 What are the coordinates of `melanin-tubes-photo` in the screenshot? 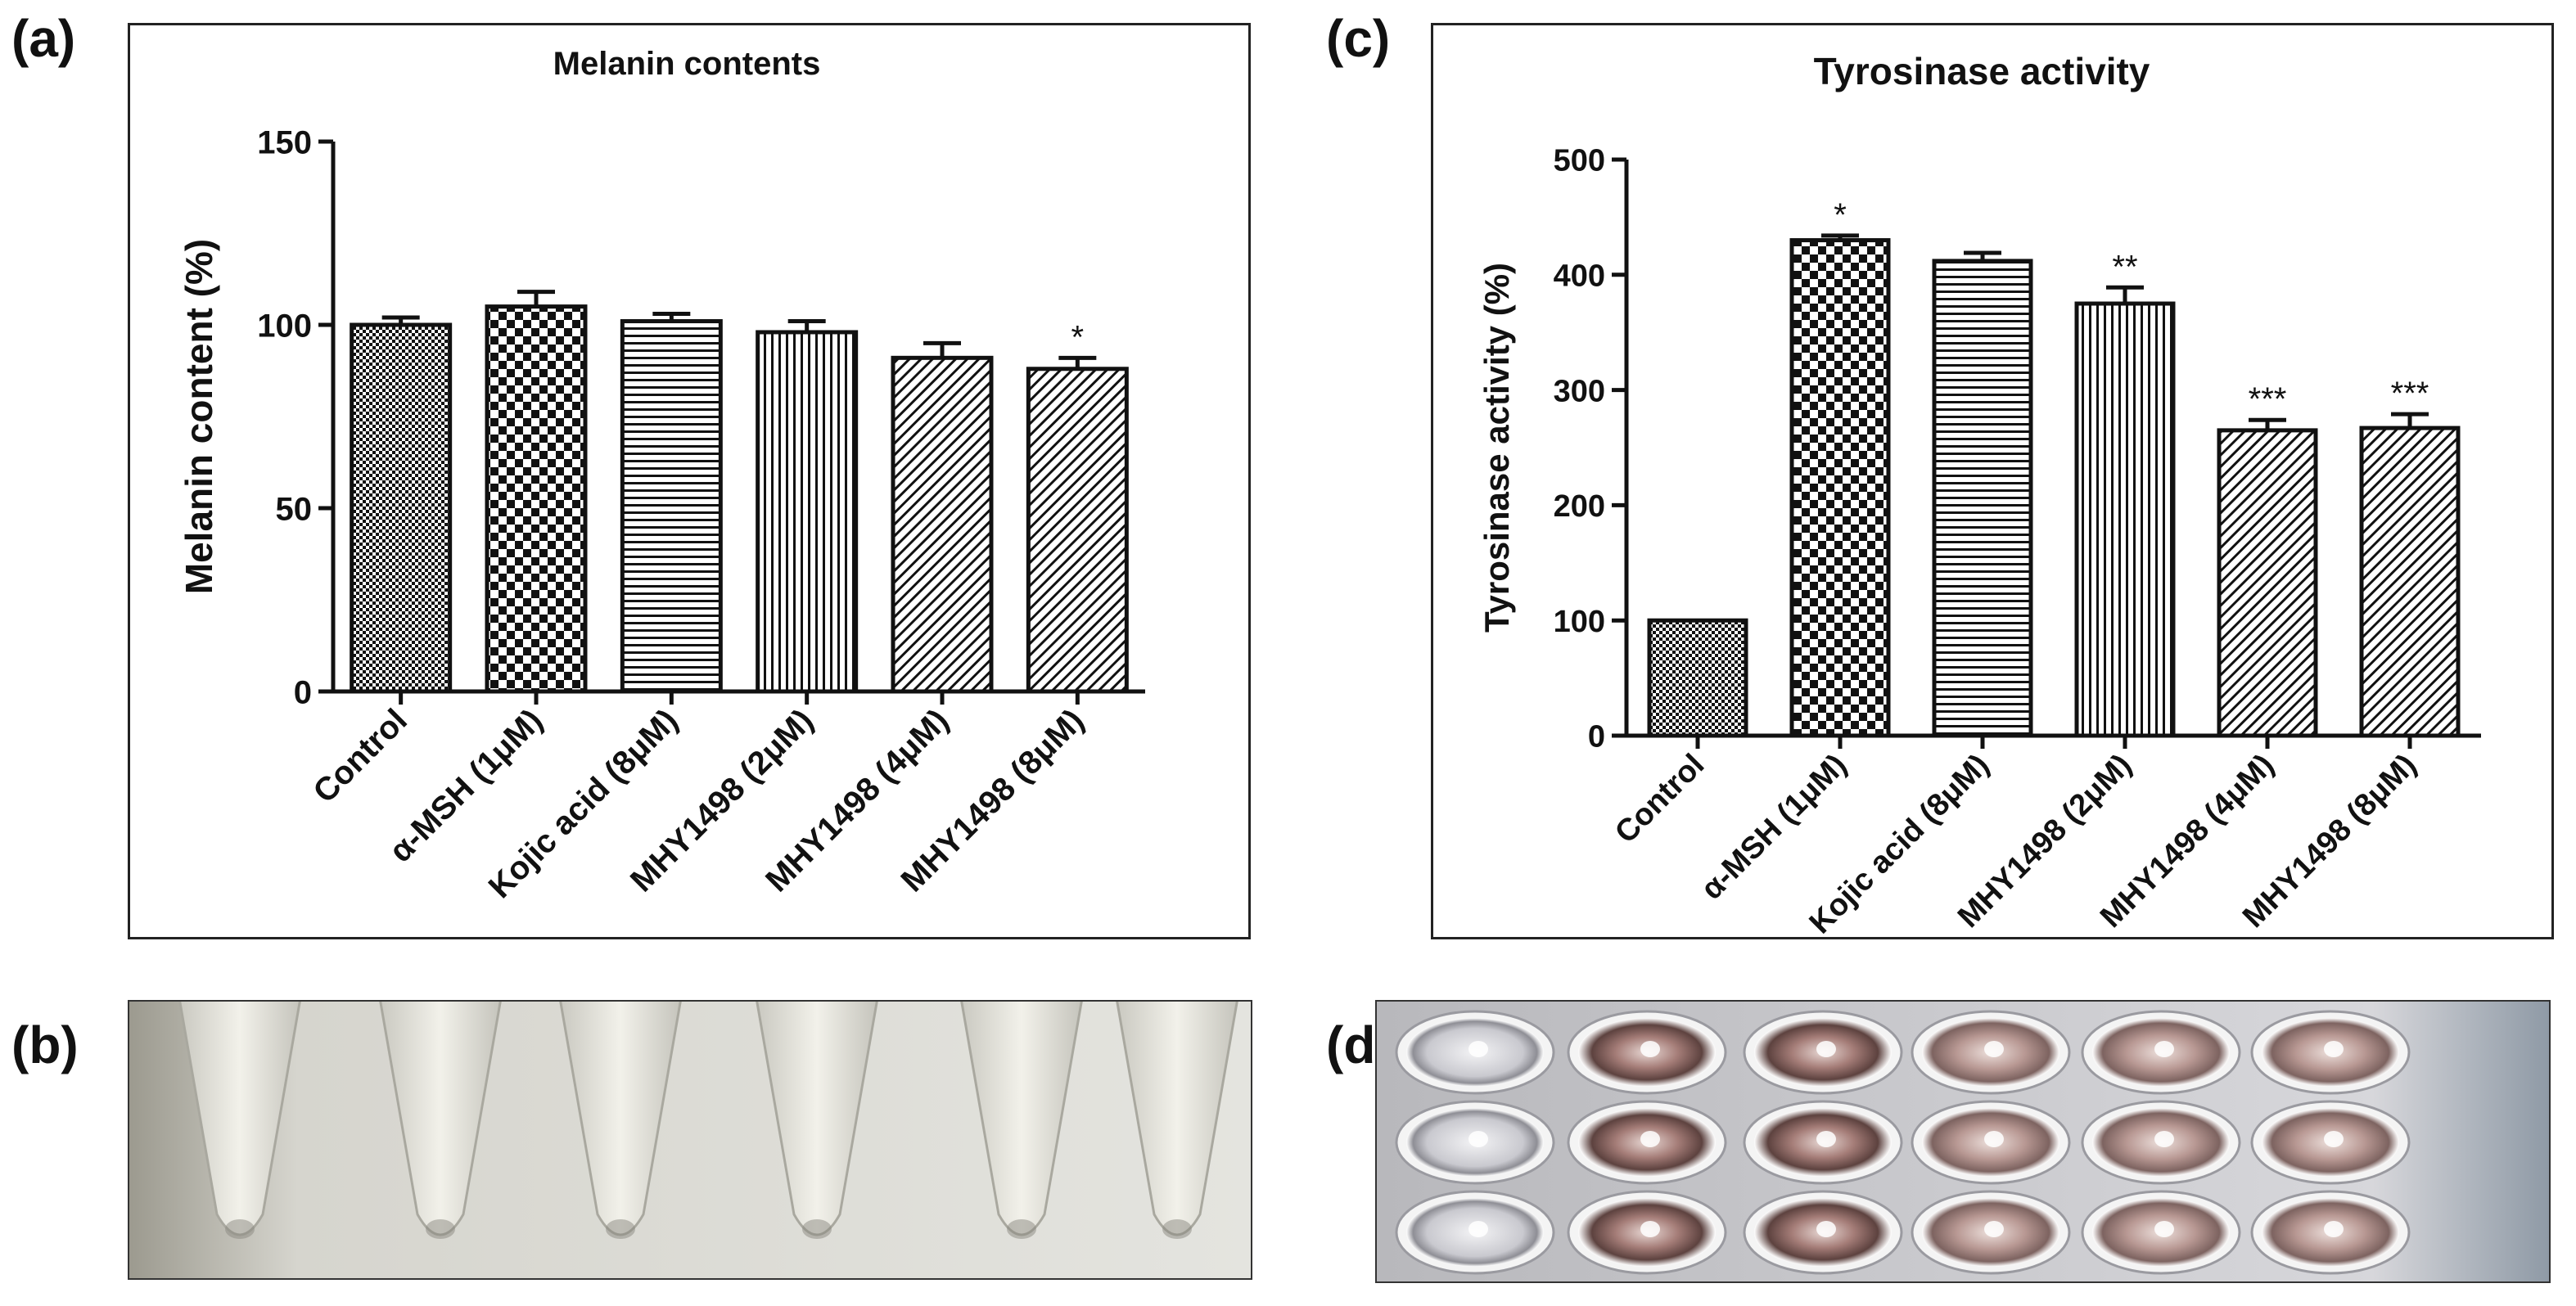 It's located at (690, 1140).